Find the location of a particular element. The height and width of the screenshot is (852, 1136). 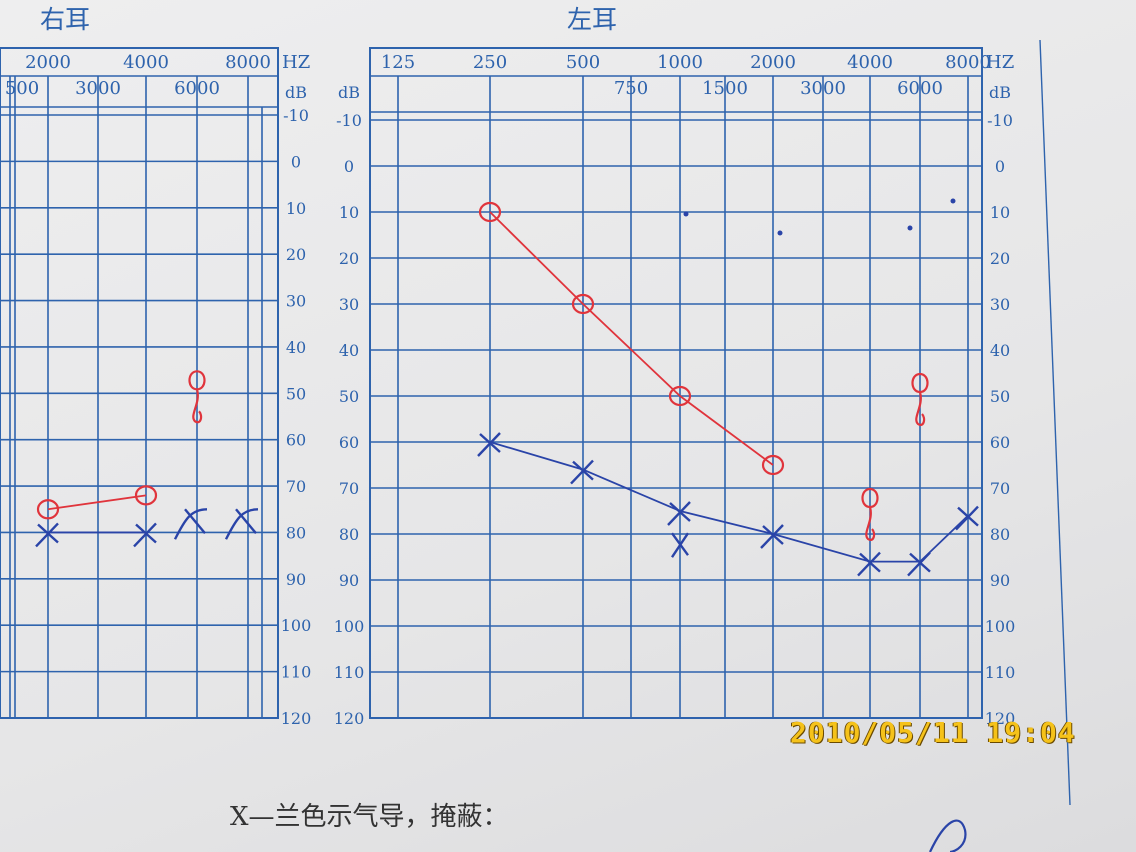

left-db-tick-left: 70 is located at coordinates (349, 488).